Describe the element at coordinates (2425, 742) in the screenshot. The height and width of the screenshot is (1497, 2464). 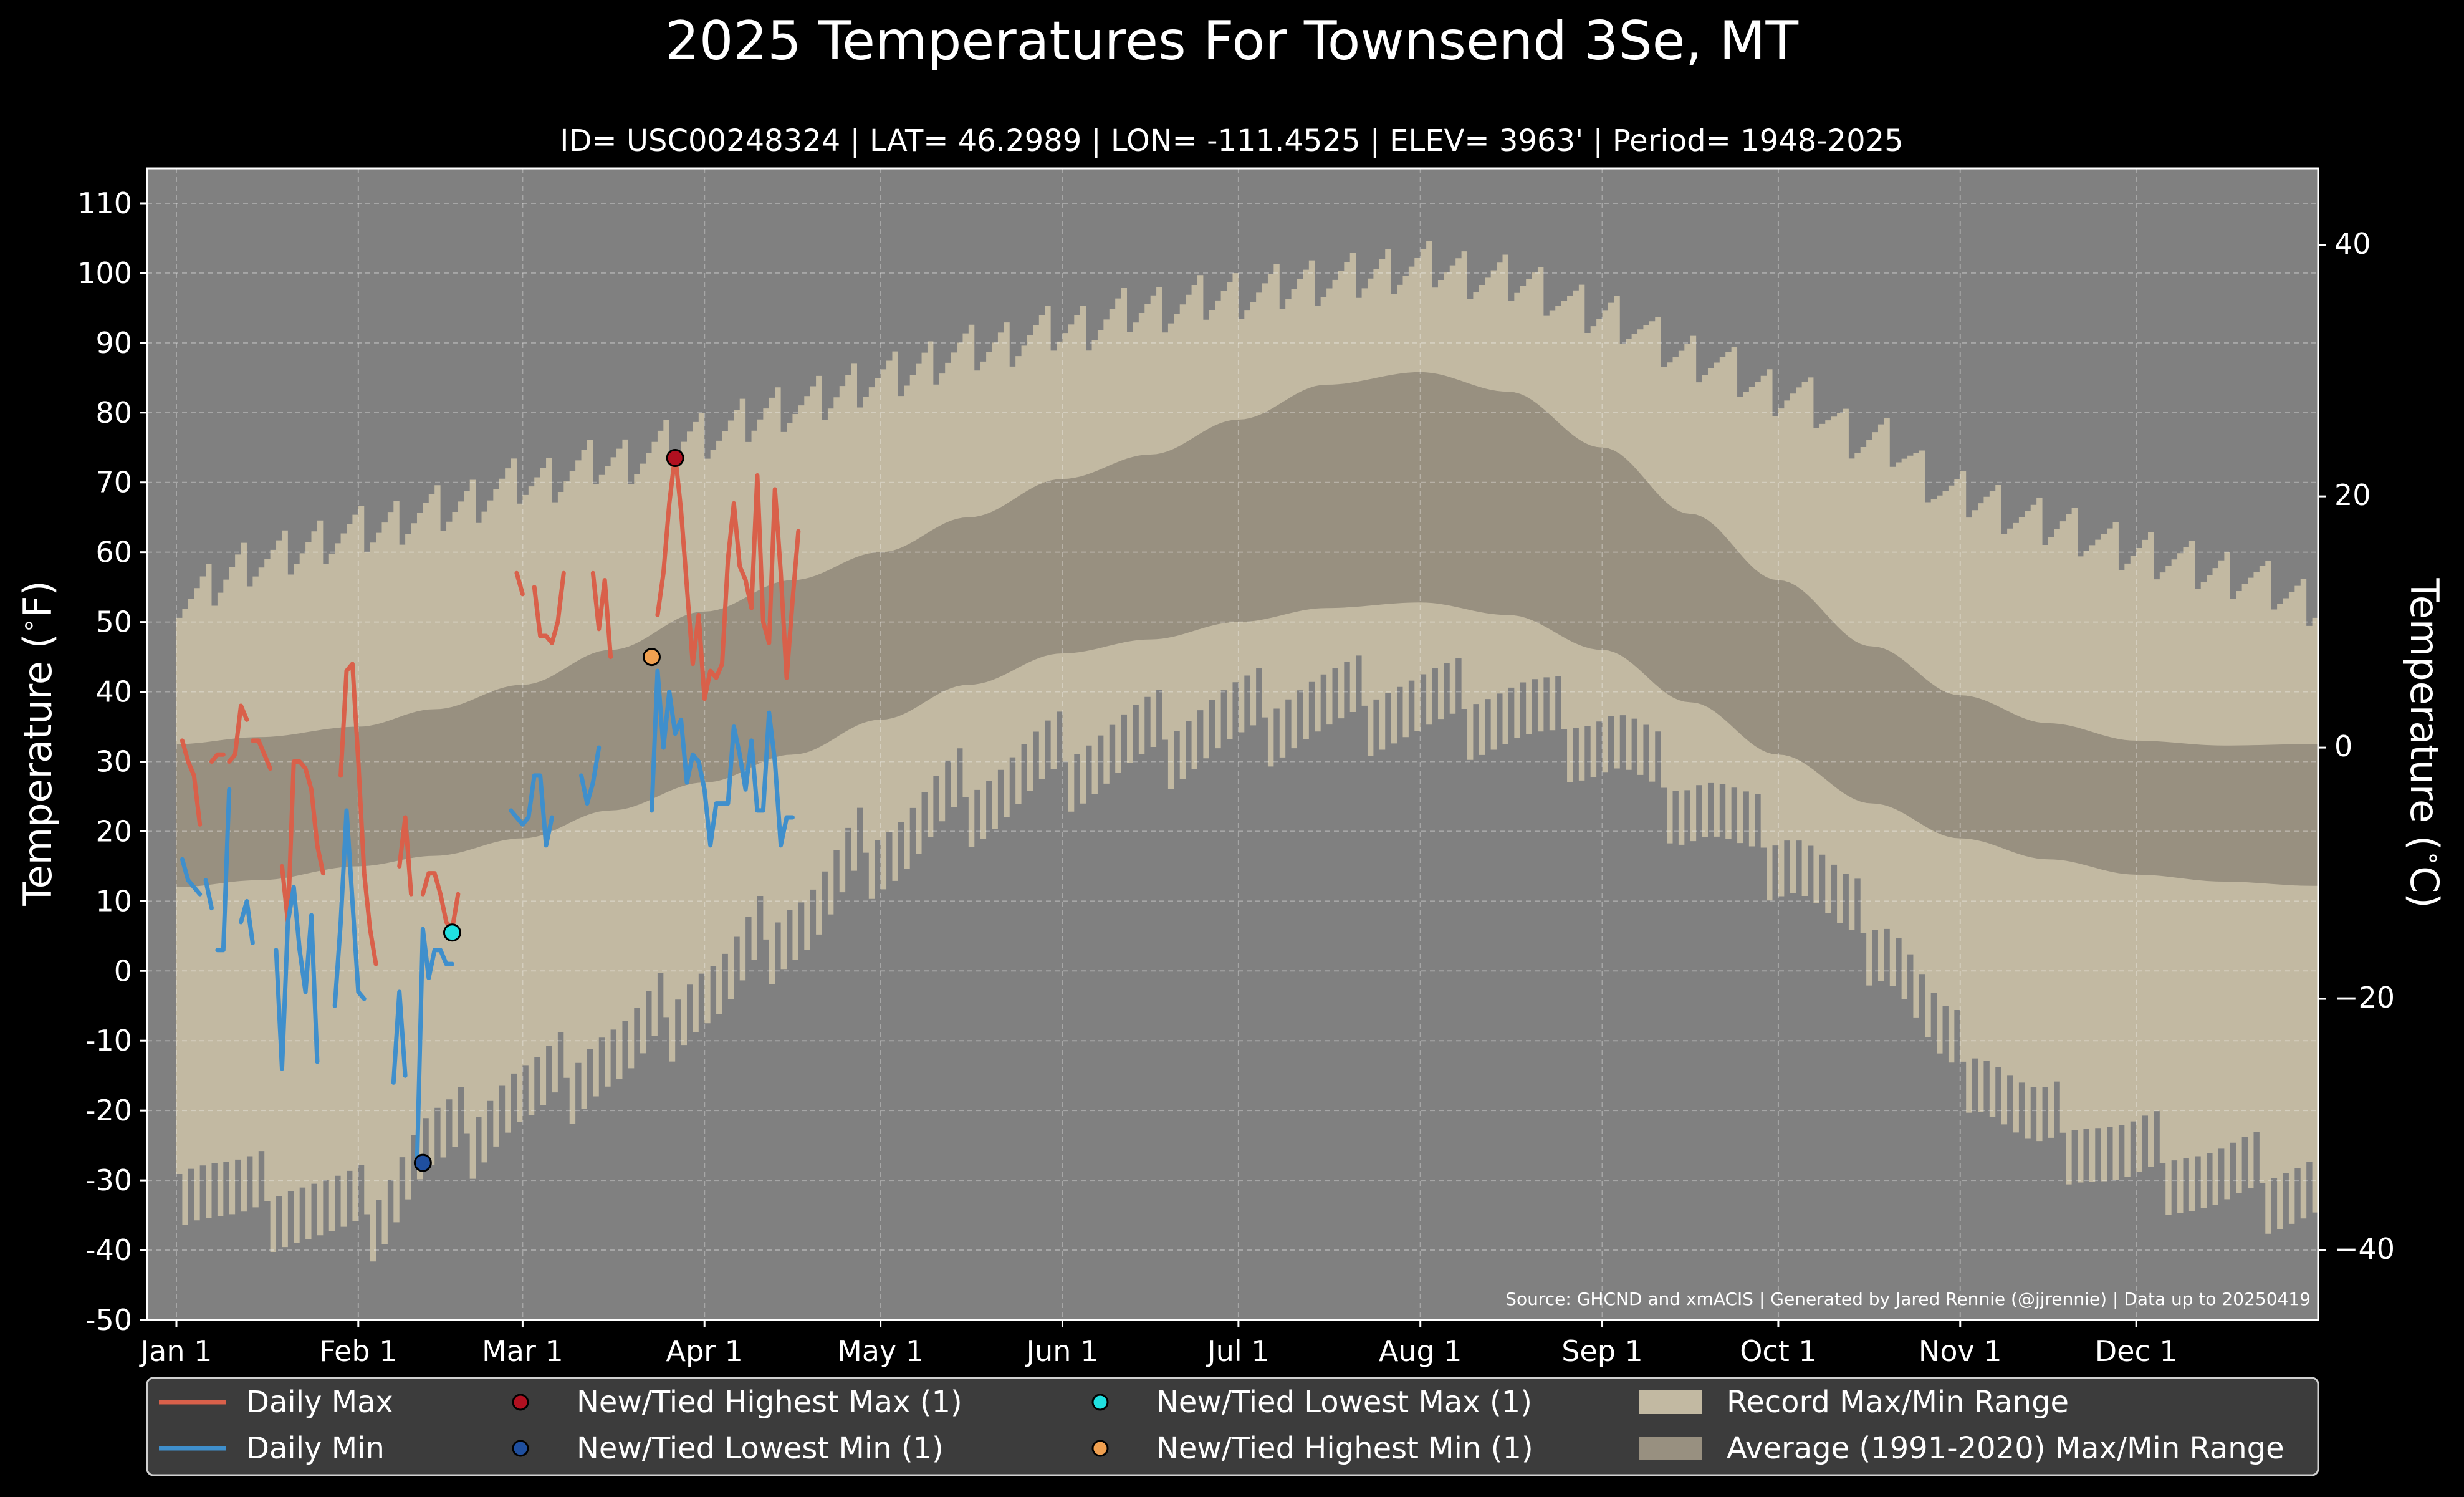
I see `y-axis-label-right: Temperature (∘C)` at that location.